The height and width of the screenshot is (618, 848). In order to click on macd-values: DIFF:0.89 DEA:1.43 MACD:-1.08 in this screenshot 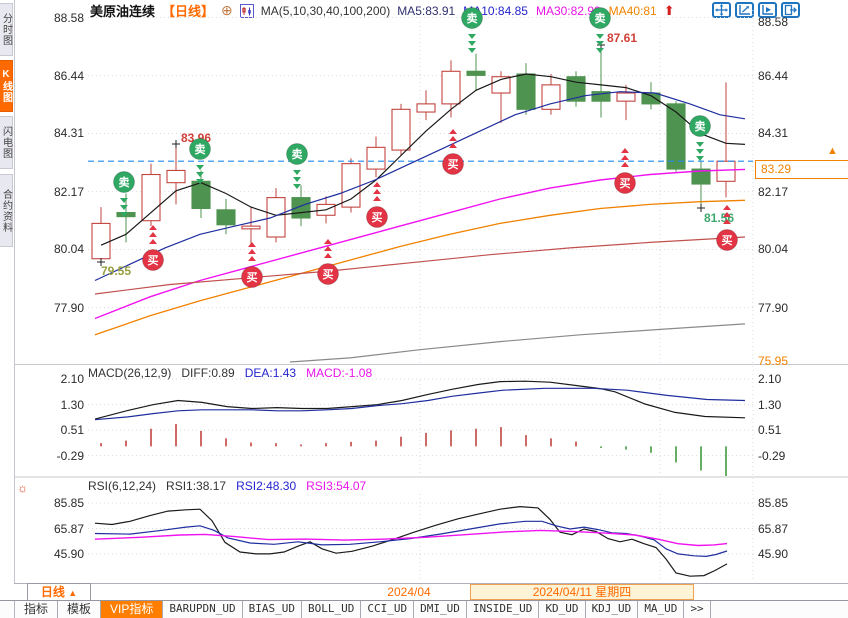, I will do `click(276, 373)`.